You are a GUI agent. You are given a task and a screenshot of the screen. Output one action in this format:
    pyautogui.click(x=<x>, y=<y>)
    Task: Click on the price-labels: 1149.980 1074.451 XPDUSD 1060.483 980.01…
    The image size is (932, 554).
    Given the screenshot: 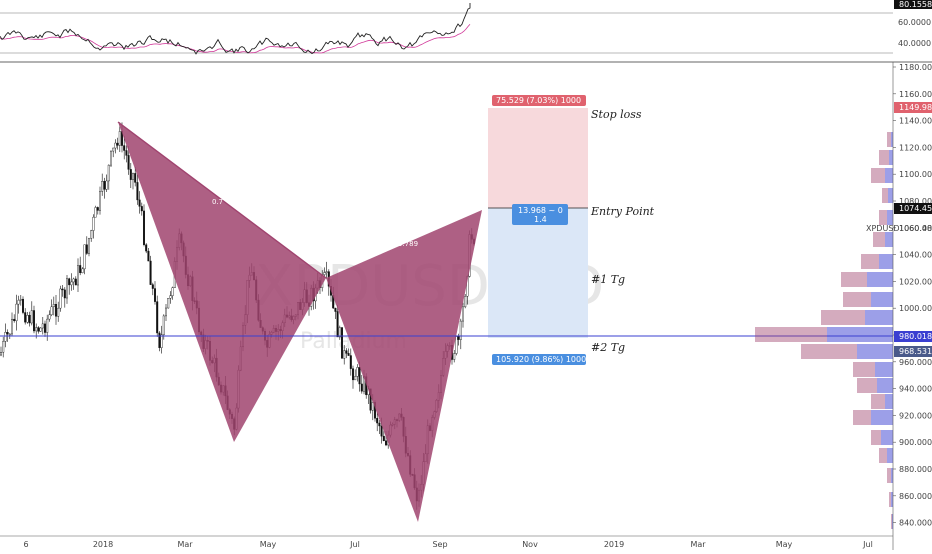 What is the action you would take?
    pyautogui.click(x=899, y=229)
    